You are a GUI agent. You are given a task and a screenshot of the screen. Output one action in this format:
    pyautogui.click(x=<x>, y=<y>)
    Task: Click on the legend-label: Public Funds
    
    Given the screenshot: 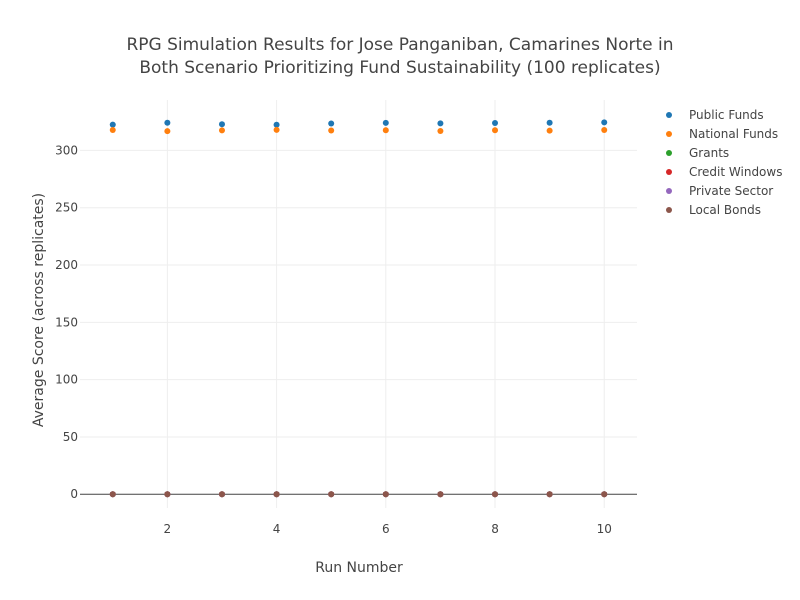 What is the action you would take?
    pyautogui.click(x=726, y=115)
    